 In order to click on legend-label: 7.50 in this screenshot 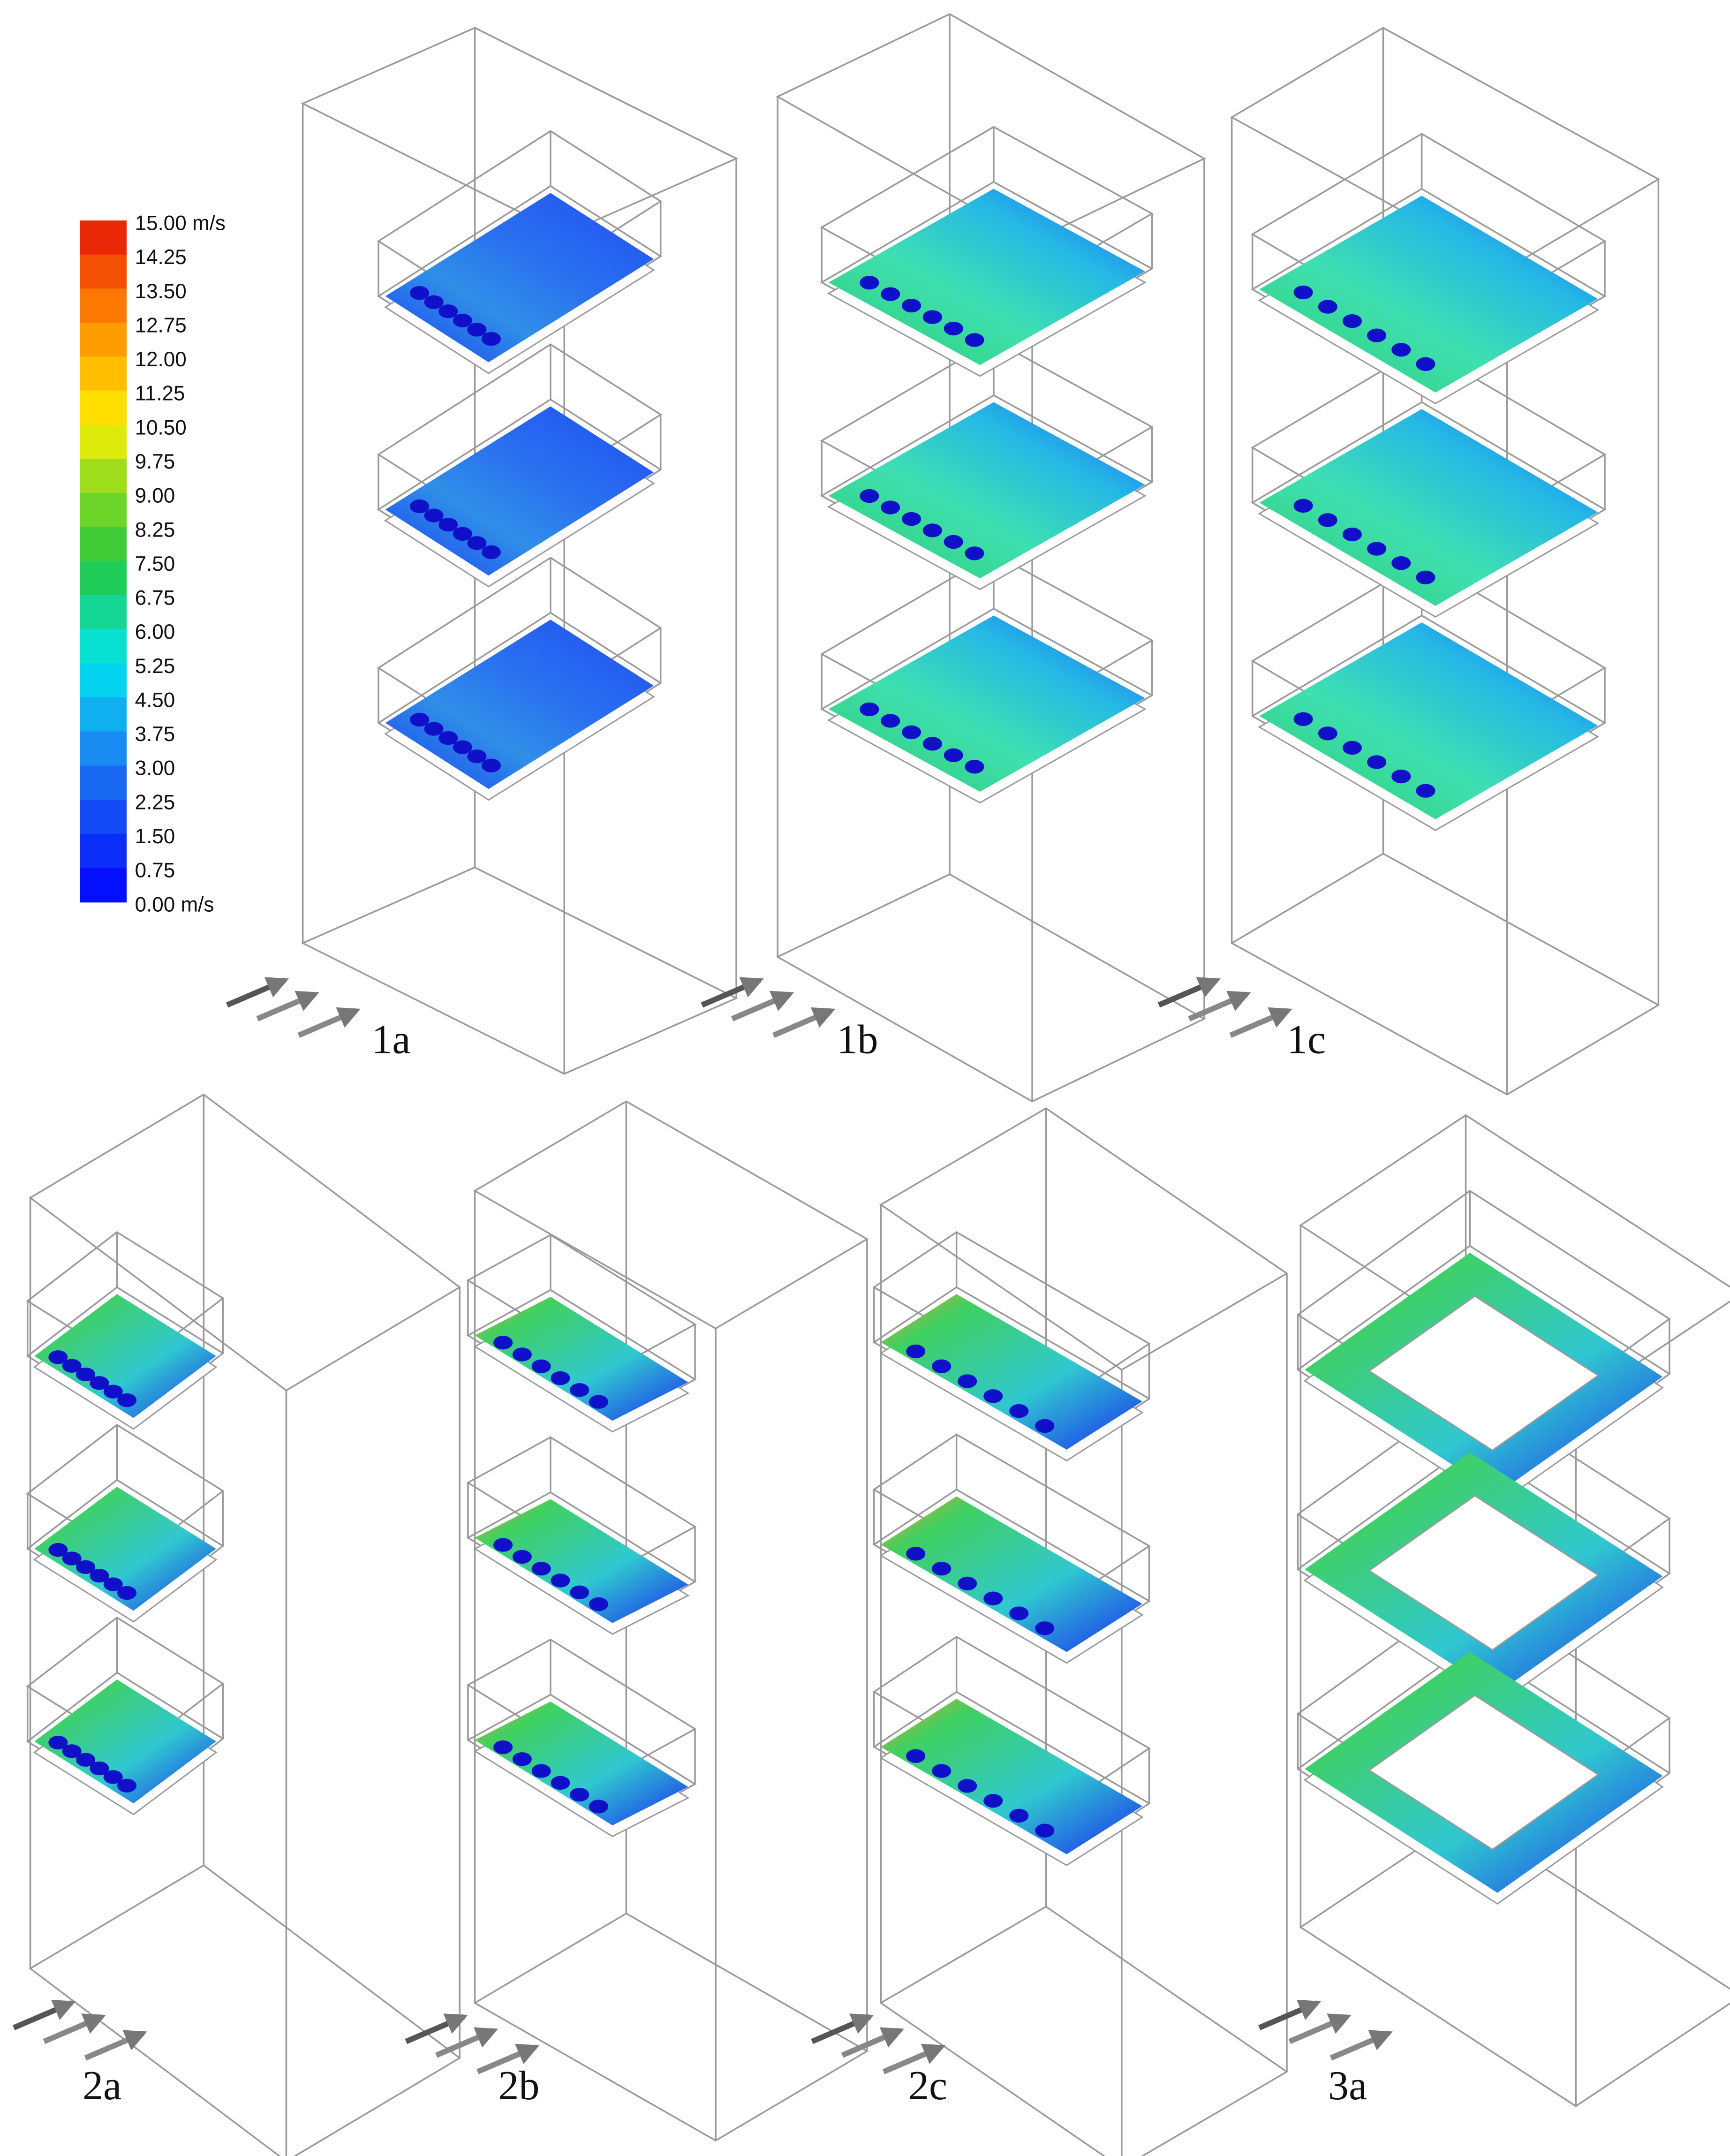, I will do `click(155, 563)`.